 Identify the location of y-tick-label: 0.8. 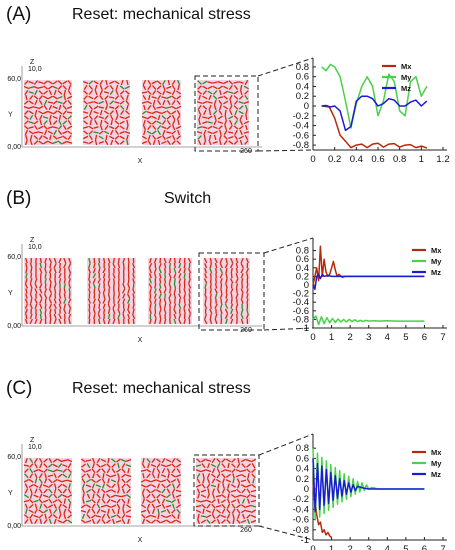
(302, 251).